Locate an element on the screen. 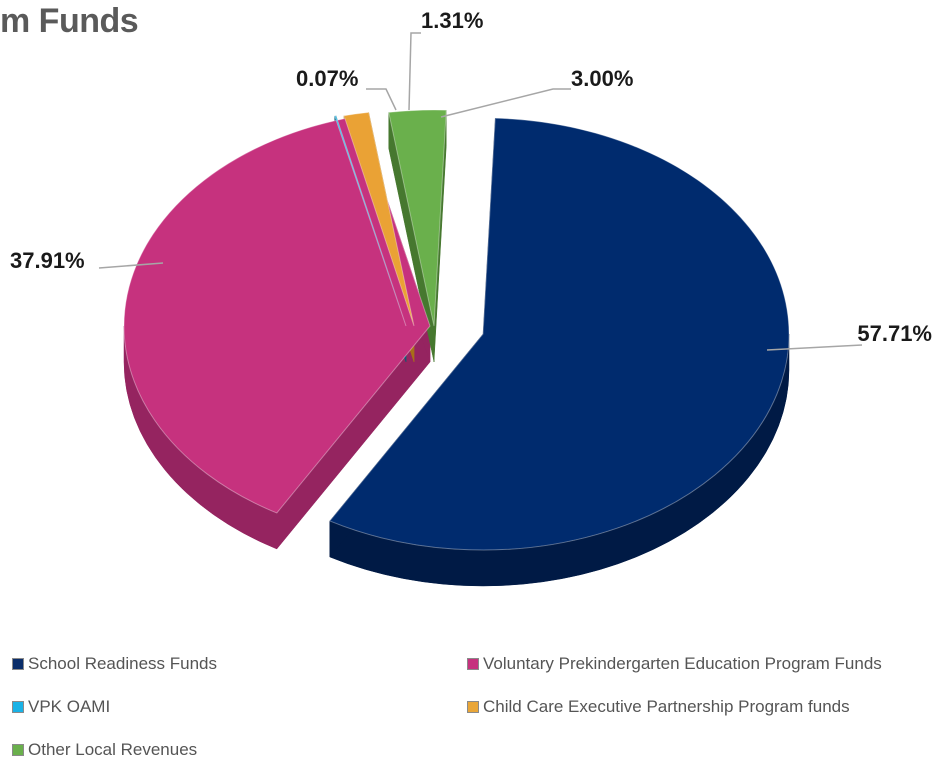 This screenshot has height=762, width=935. data-label: 1.31% is located at coordinates (452, 20).